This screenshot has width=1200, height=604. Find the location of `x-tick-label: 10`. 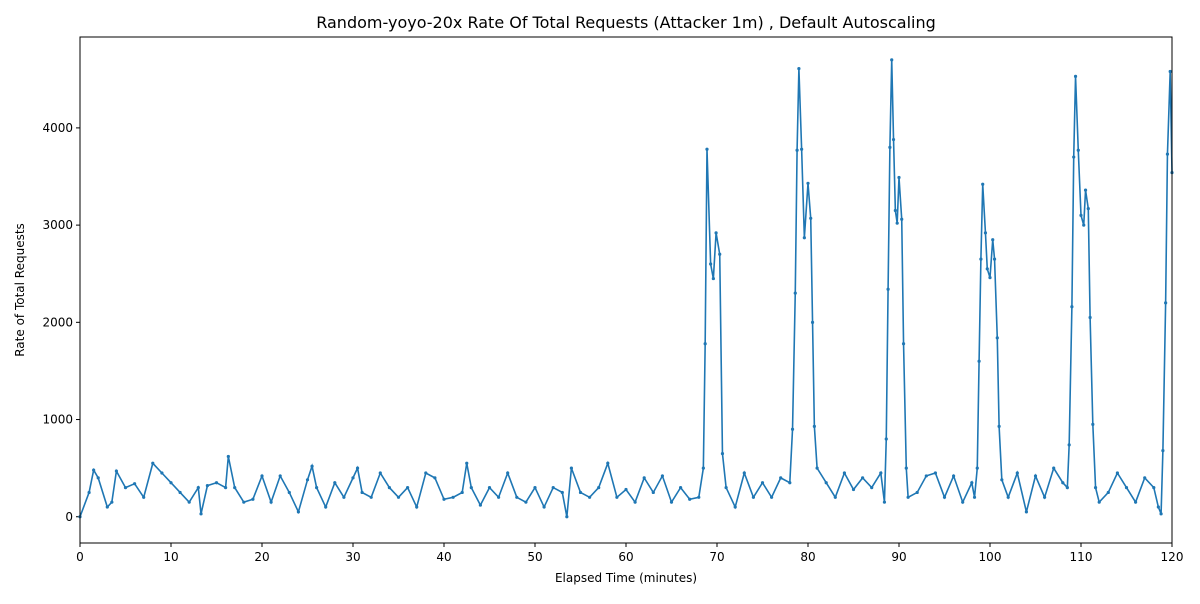

x-tick-label: 10 is located at coordinates (170, 557).